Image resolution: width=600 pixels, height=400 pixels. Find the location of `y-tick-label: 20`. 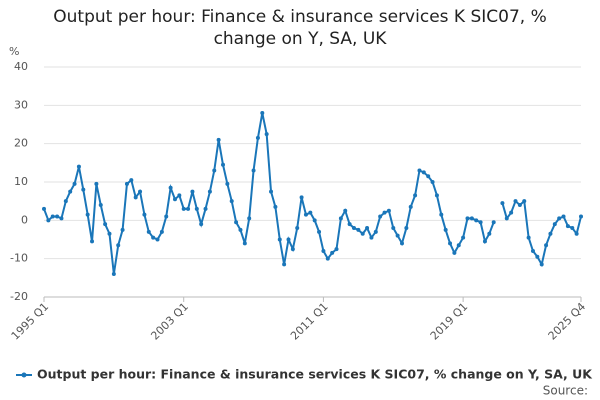

y-tick-label: 20 is located at coordinates (21, 143).